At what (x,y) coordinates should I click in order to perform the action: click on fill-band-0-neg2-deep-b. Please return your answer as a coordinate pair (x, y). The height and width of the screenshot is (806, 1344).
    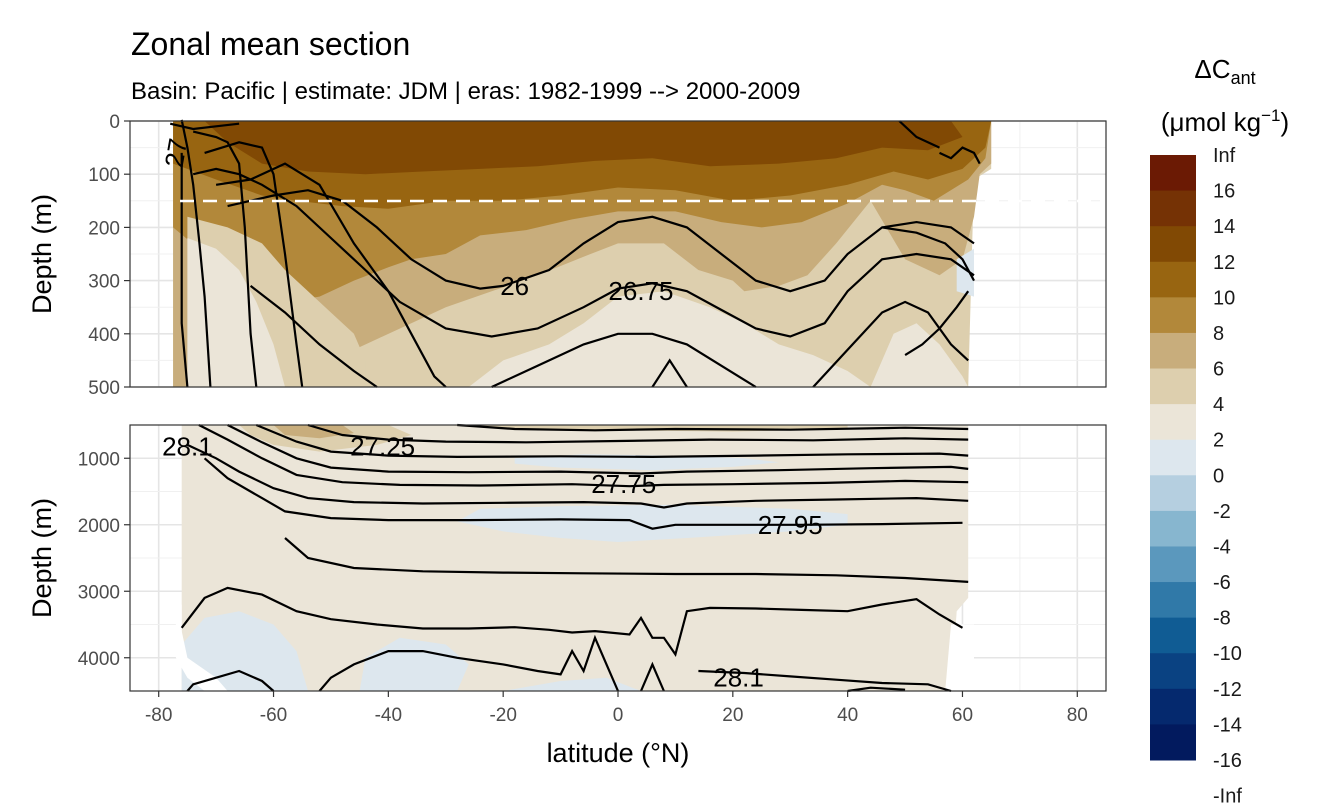
    Looking at the image, I should click on (572, 684).